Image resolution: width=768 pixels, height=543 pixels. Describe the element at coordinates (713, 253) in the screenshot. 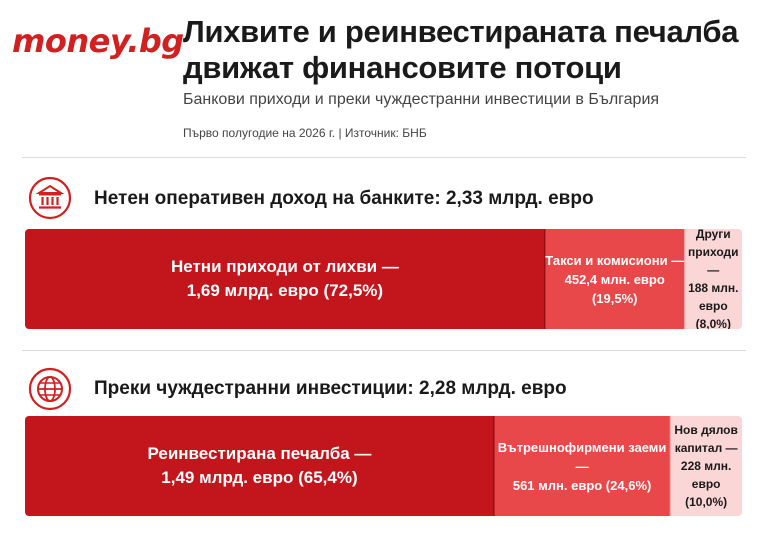

I see `data-label-line: Други приходи —` at that location.